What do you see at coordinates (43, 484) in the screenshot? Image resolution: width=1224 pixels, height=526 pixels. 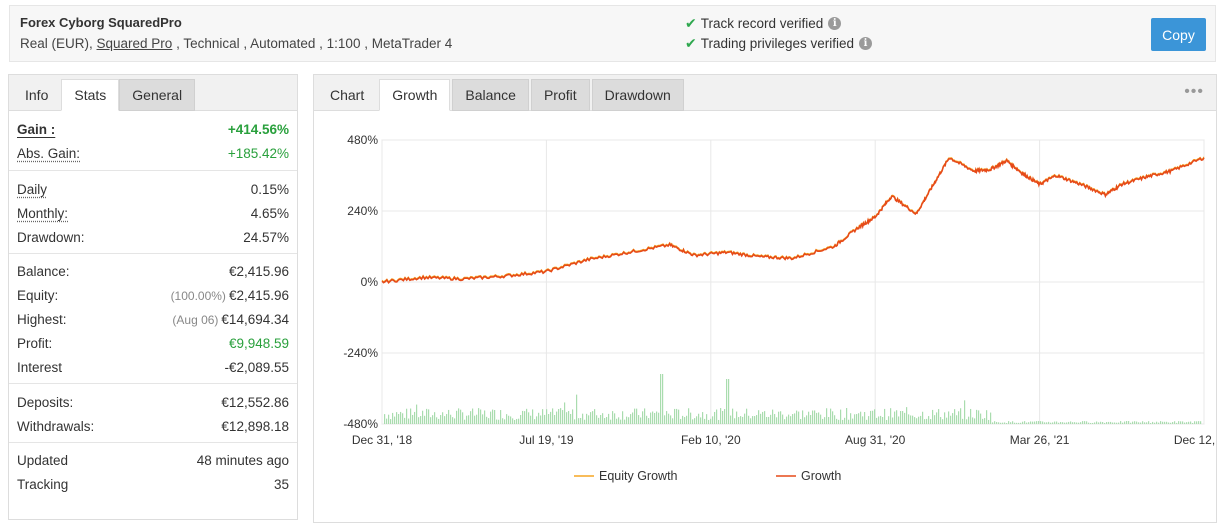 I see `stat-label: Tracking` at bounding box center [43, 484].